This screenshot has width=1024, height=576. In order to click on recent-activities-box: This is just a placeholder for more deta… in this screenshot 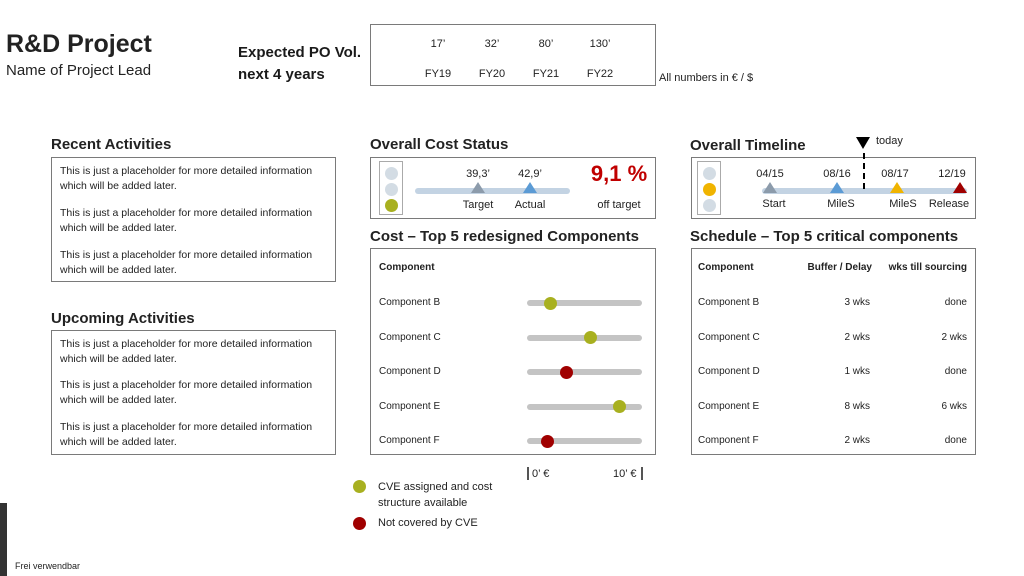, I will do `click(193, 219)`.